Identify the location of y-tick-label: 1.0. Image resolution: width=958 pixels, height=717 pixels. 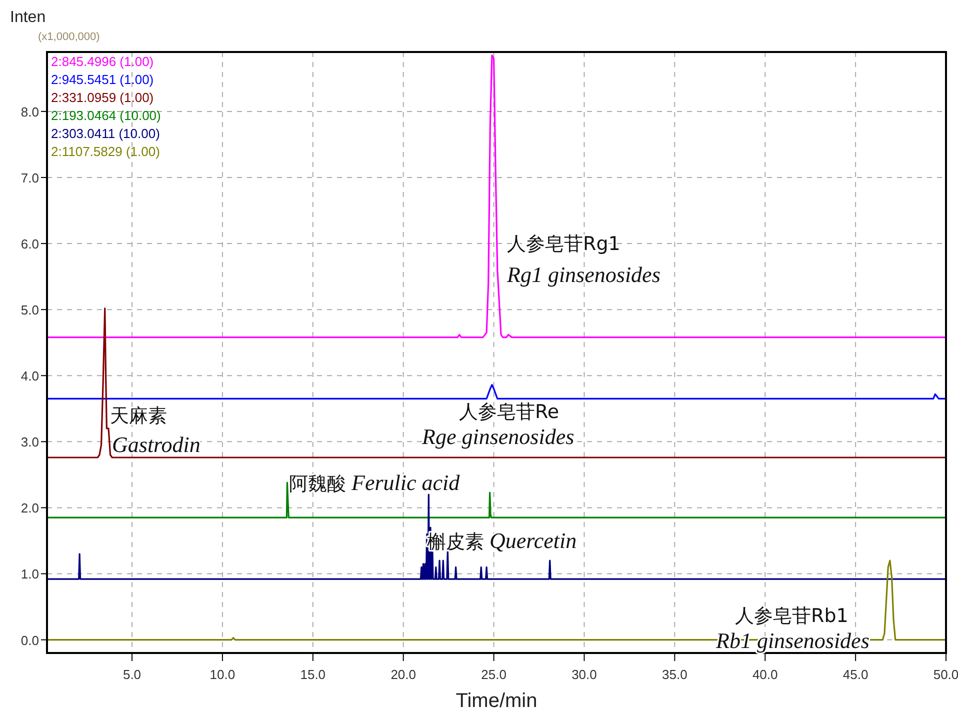
(29, 574).